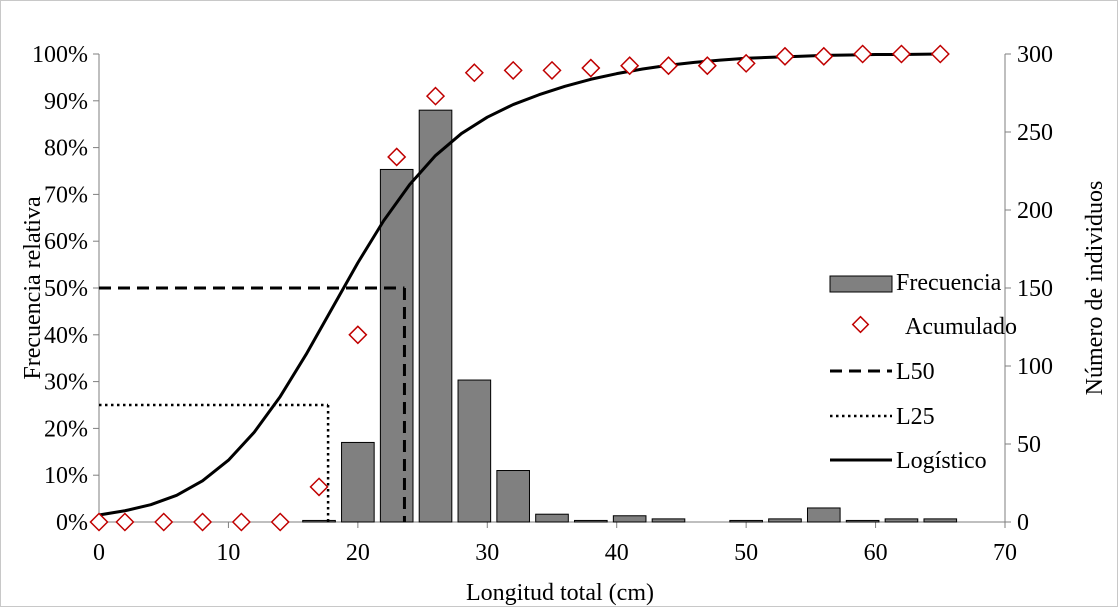  I want to click on y2-axis-title: Número de individuos, so click(1095, 288).